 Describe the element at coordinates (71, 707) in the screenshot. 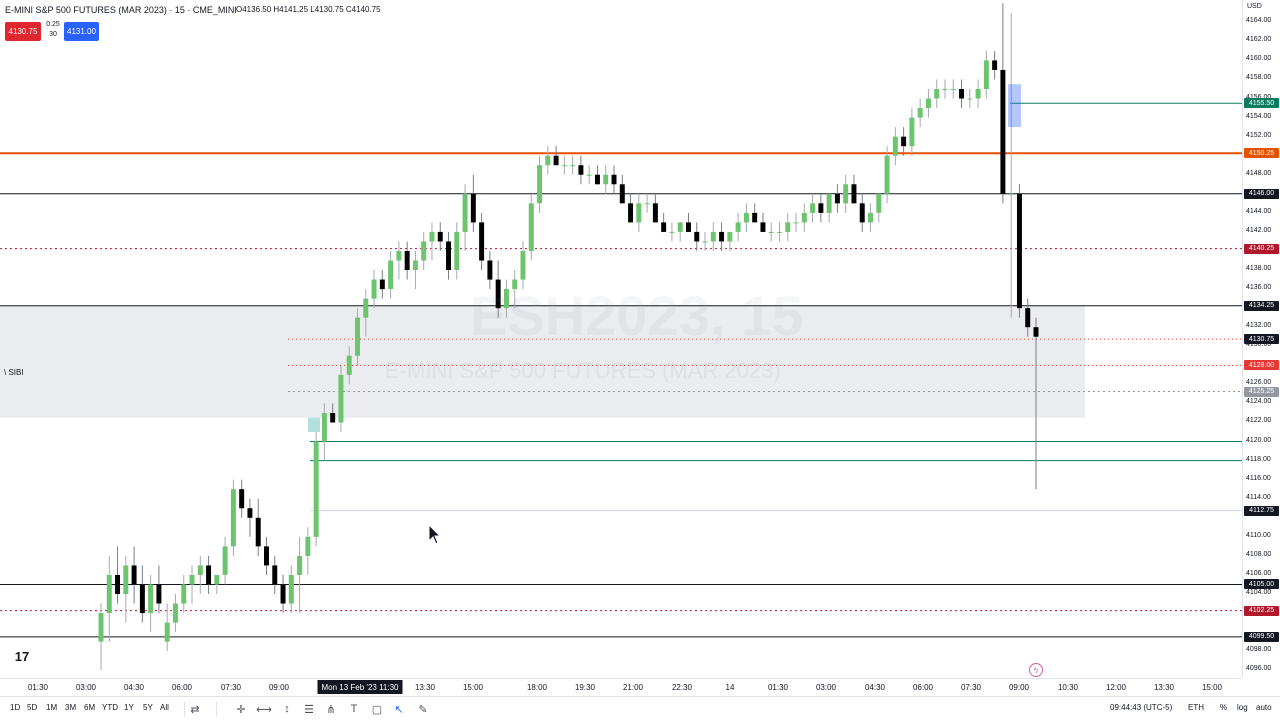

I see `timeframe-3m-button: 3M` at that location.